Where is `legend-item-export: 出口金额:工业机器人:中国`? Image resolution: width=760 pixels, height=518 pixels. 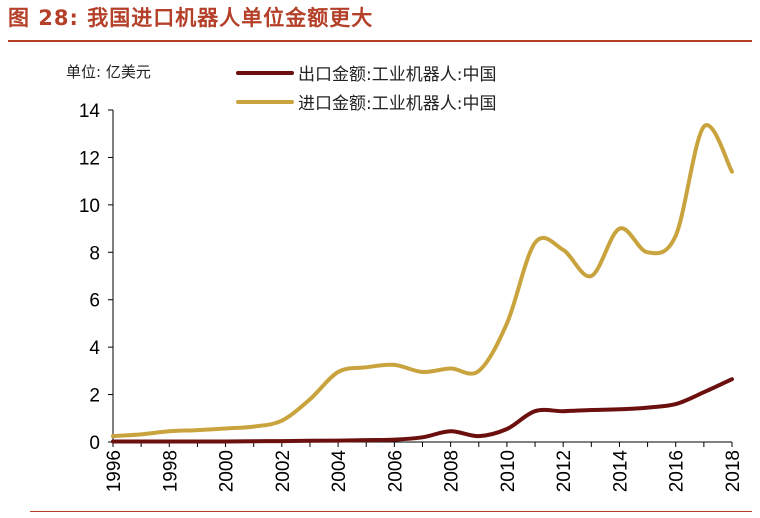
legend-item-export: 出口金额:工业机器人:中国 is located at coordinates (366, 72).